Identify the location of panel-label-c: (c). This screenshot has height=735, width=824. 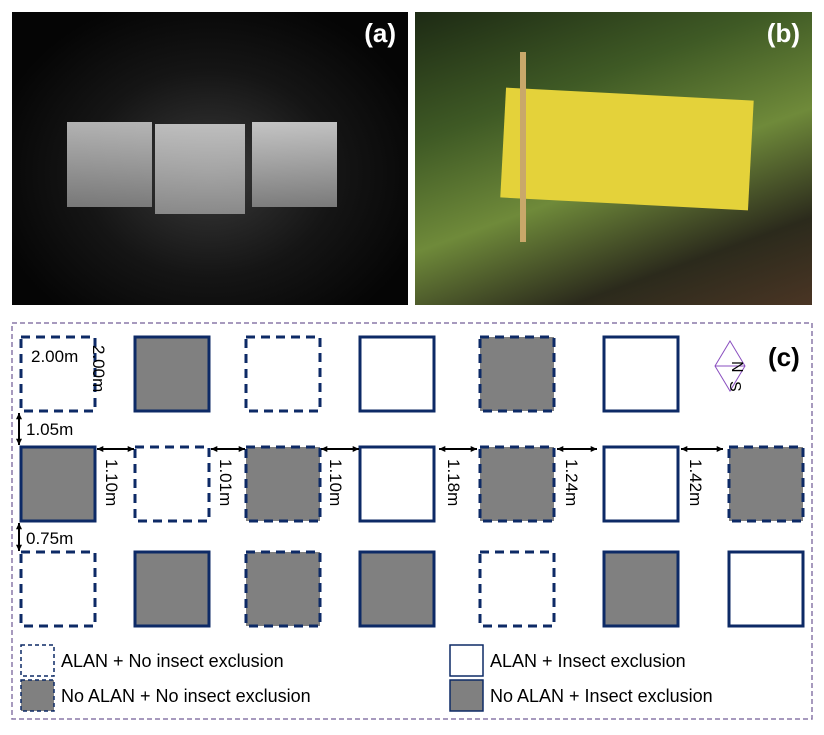
(784, 357).